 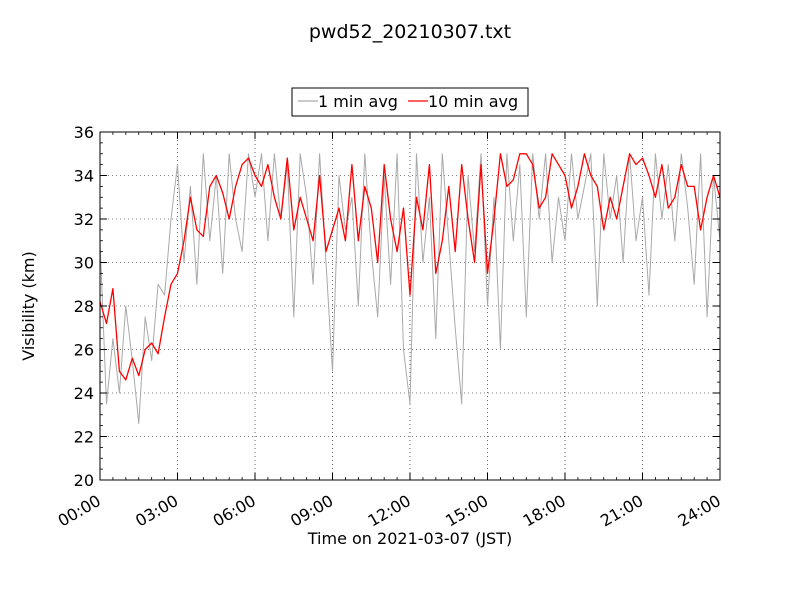 I want to click on legend-box, so click(x=410, y=102).